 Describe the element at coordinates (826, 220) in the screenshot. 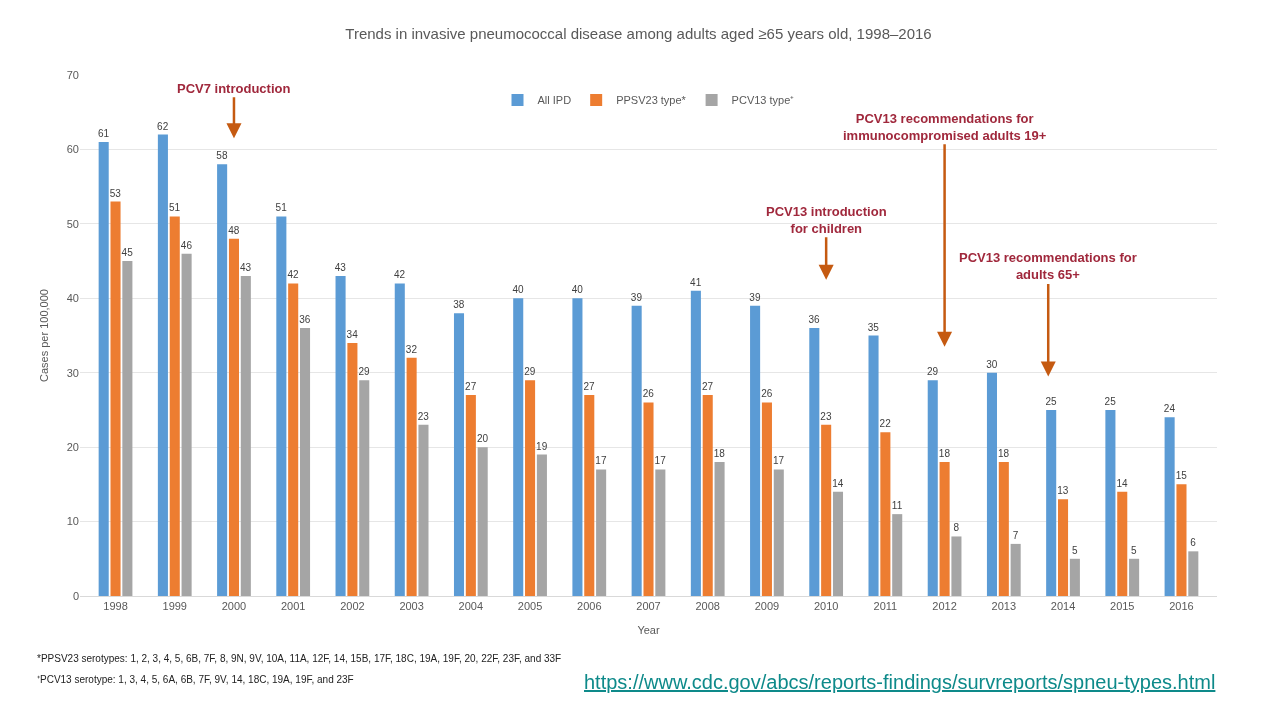

I see `annotation: PCV13 introduction for children` at that location.